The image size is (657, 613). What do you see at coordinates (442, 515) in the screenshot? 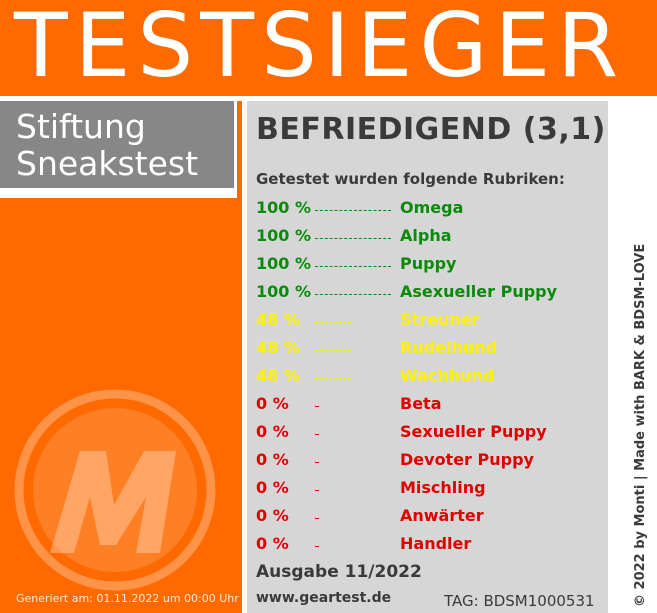
I see `rubric-name: Anwärter` at bounding box center [442, 515].